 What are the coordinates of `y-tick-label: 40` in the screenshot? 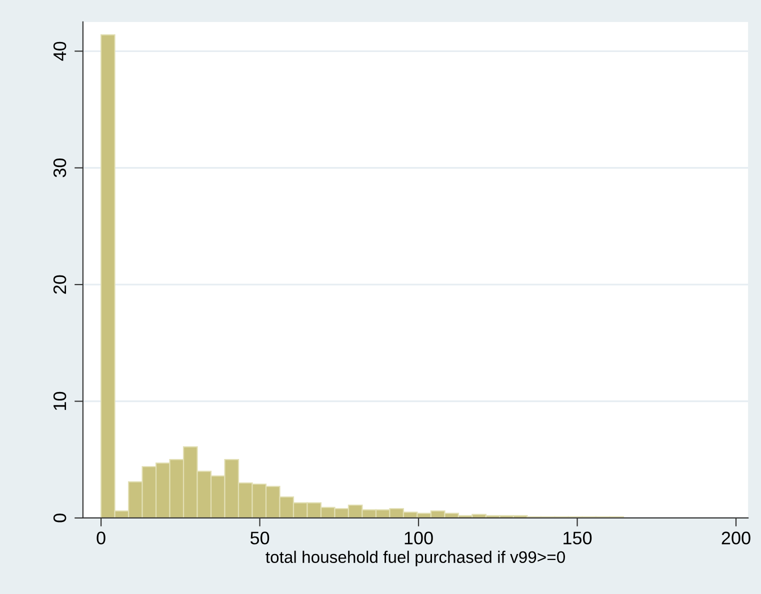 It's located at (59, 51).